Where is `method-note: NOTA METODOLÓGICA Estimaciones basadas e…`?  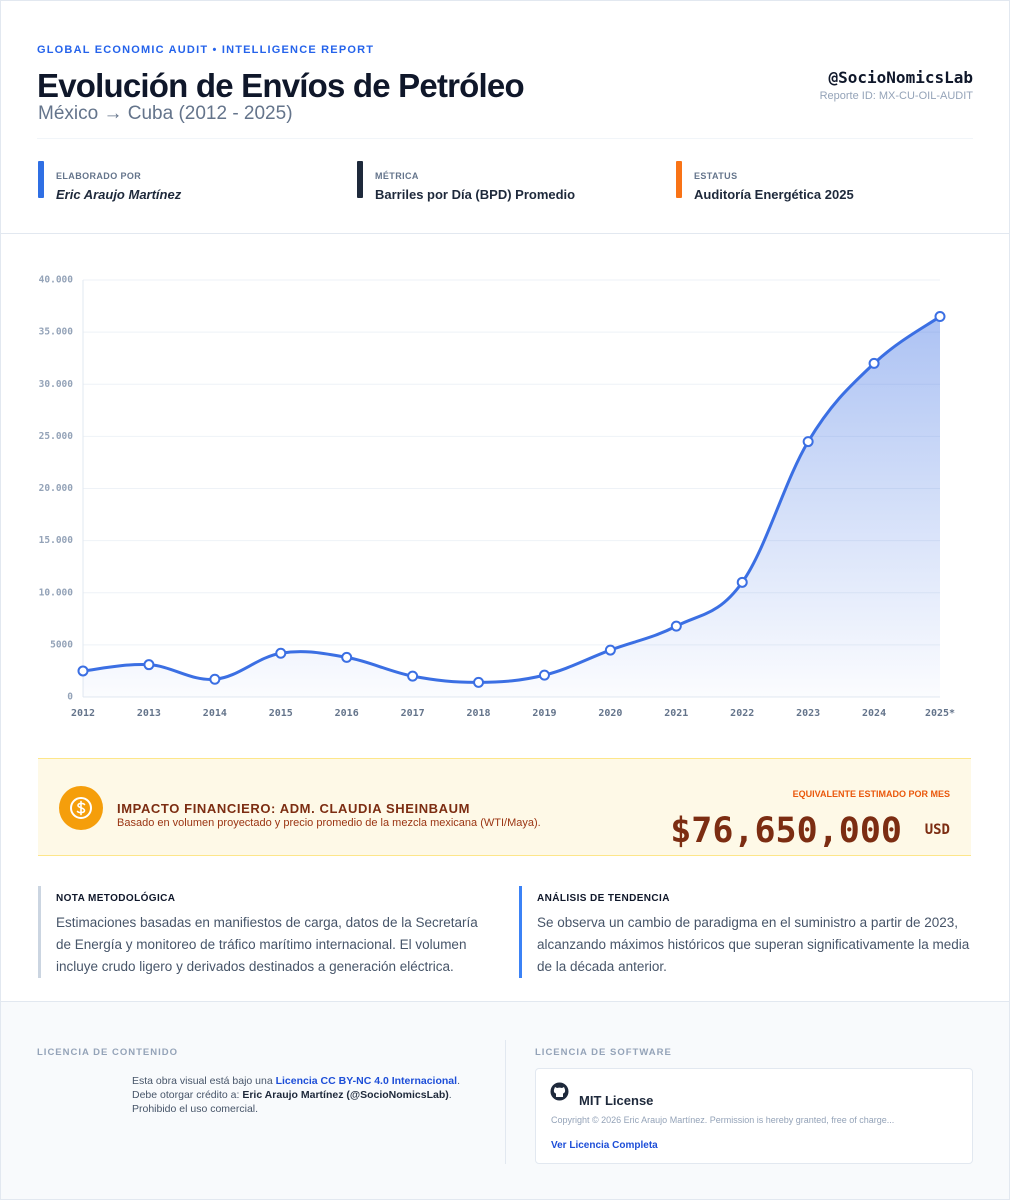 method-note: NOTA METODOLÓGICA Estimaciones basadas e… is located at coordinates (267, 932).